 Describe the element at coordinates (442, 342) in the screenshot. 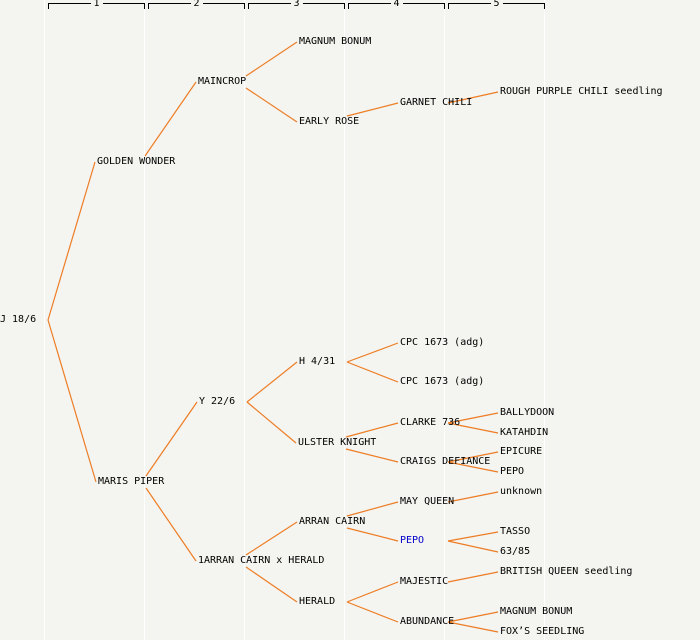

I see `pedigree-node-cpc1: CPC 1673 (adg)` at that location.